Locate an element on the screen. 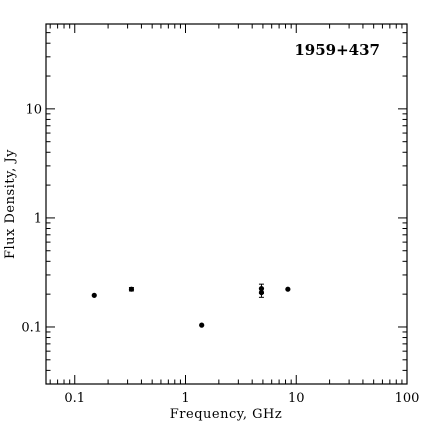  x-tick-label: 10 is located at coordinates (296, 398).